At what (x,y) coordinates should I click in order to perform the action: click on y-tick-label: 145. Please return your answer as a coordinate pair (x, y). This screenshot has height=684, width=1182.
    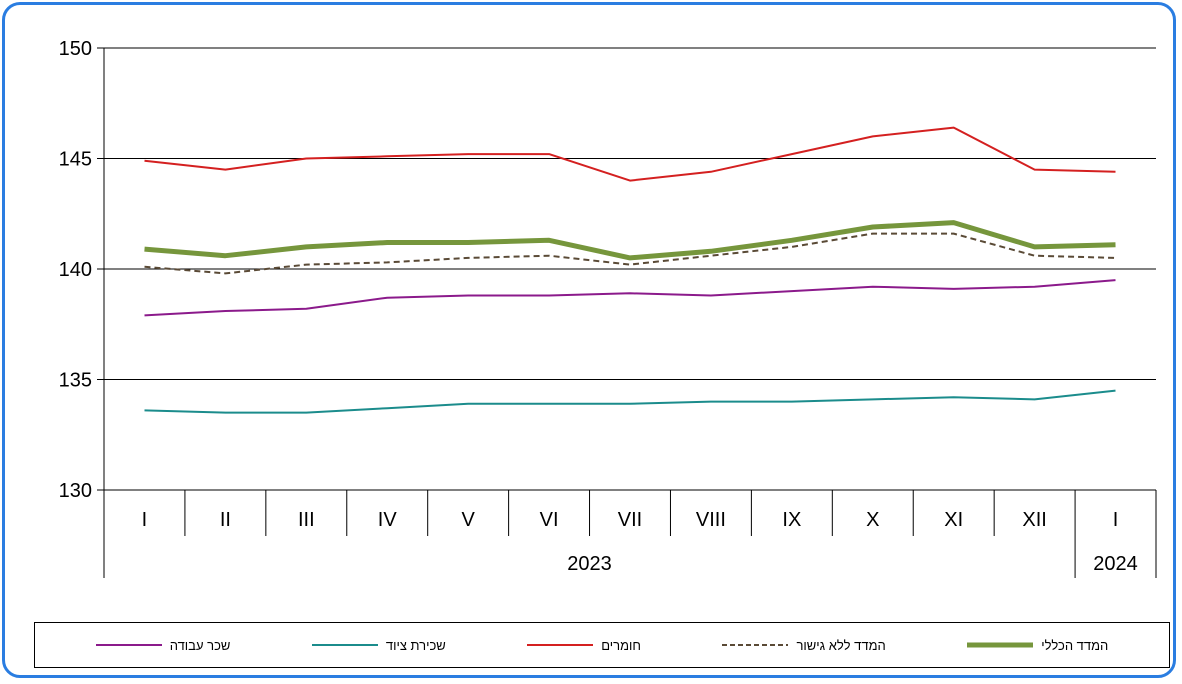
    Looking at the image, I should click on (75, 160).